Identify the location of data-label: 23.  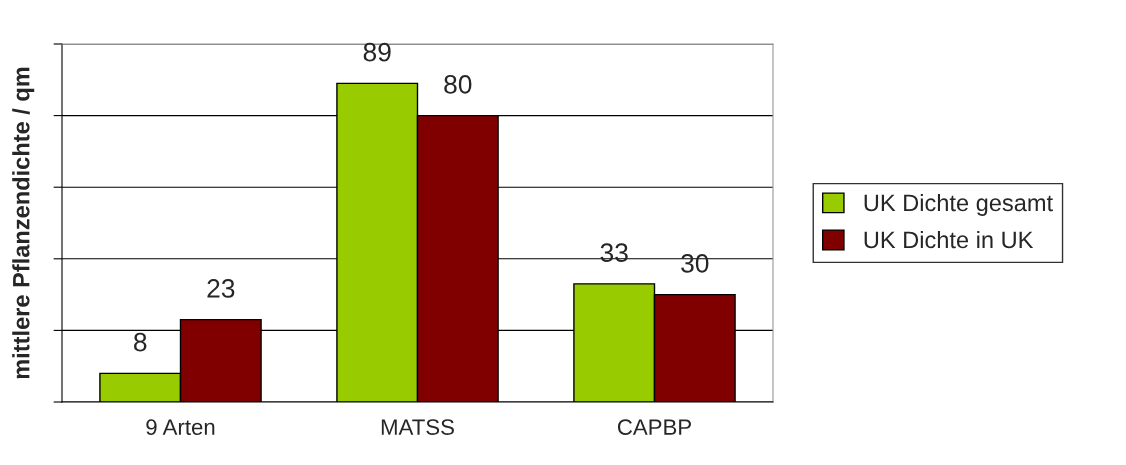
(221, 288).